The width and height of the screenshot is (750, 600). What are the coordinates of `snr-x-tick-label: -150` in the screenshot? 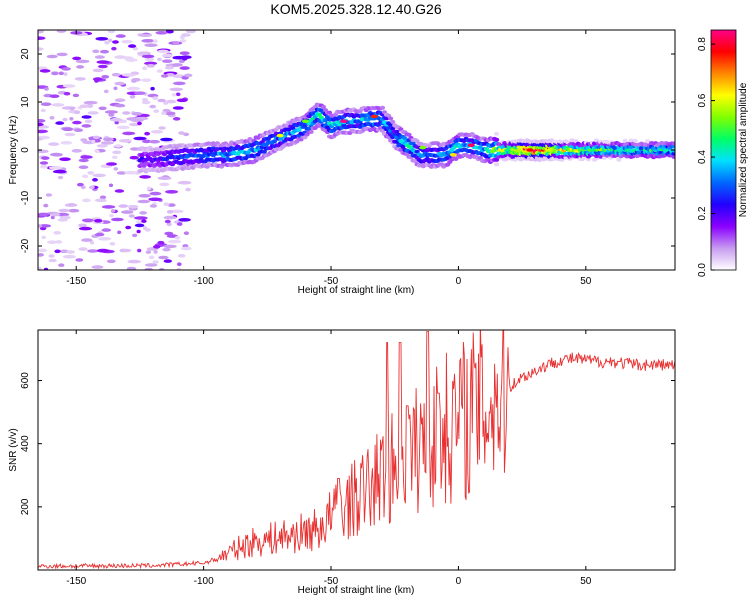 It's located at (76, 581).